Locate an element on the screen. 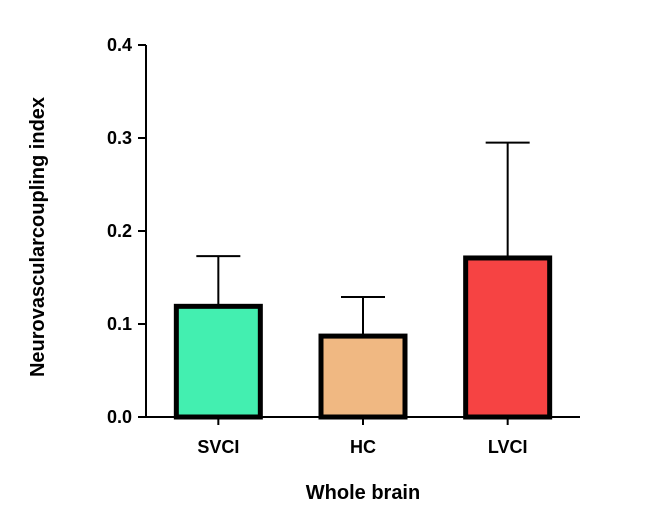 This screenshot has width=651, height=530. x-ticks: SVCI HC LVCI is located at coordinates (362, 437).